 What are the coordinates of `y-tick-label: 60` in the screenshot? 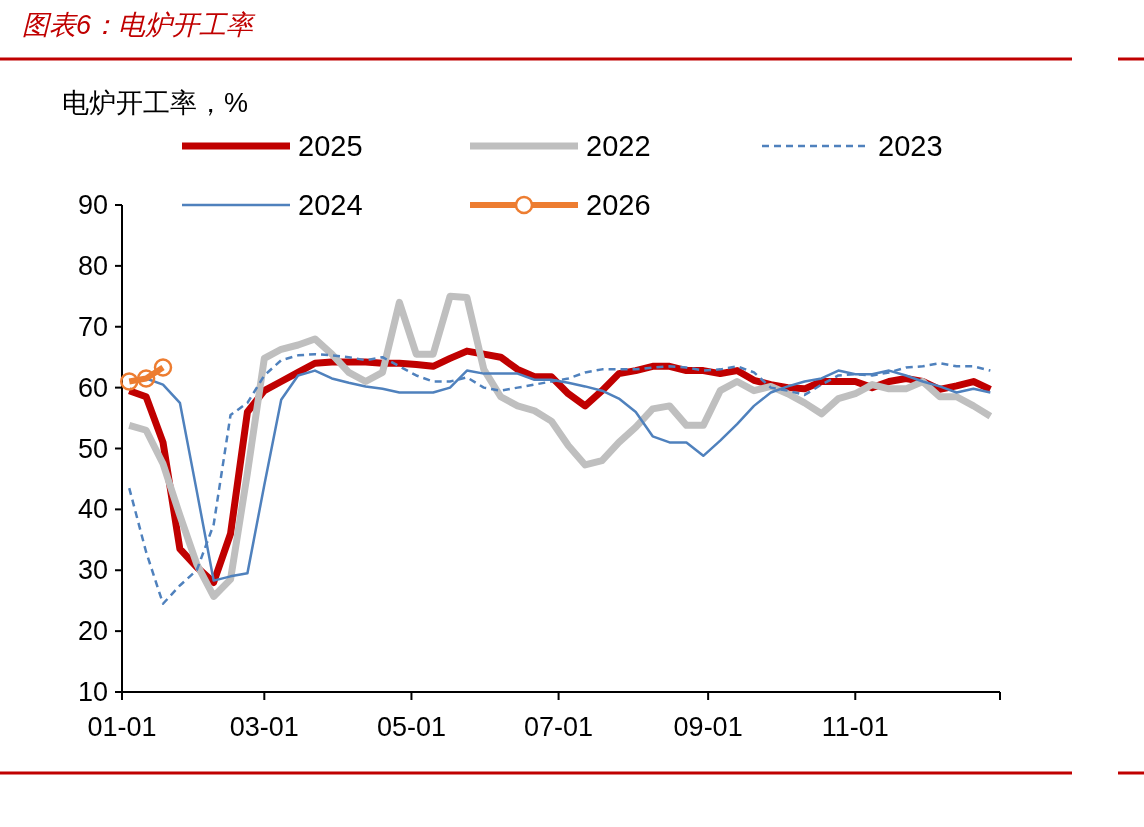 It's located at (92, 387).